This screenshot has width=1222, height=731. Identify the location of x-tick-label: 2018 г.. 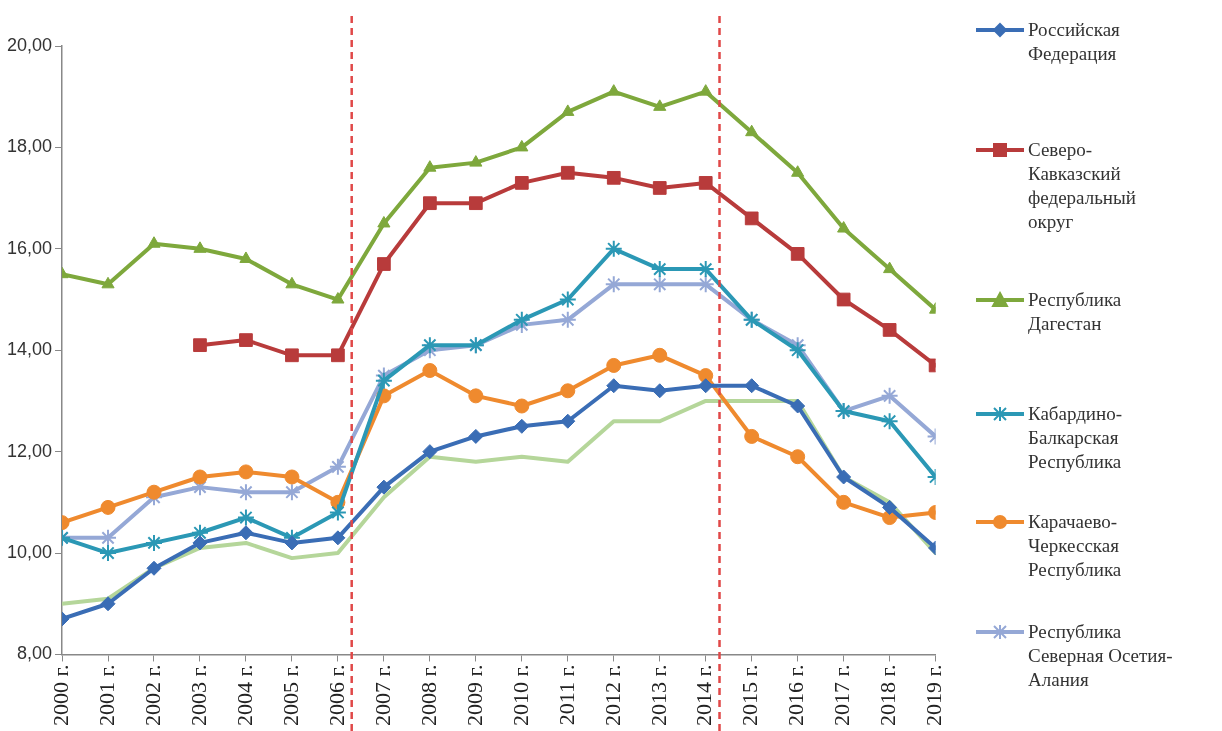
(888, 695).